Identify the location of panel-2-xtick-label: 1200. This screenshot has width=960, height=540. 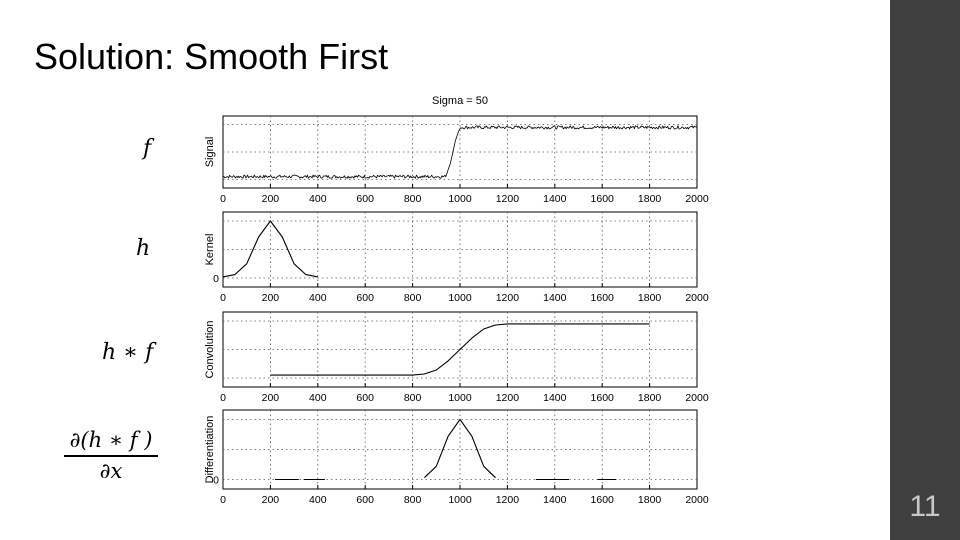
(508, 298).